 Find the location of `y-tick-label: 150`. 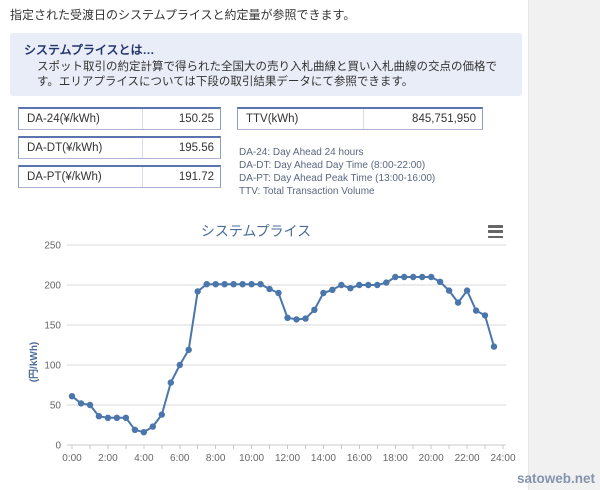

y-tick-label: 150 is located at coordinates (52, 326).